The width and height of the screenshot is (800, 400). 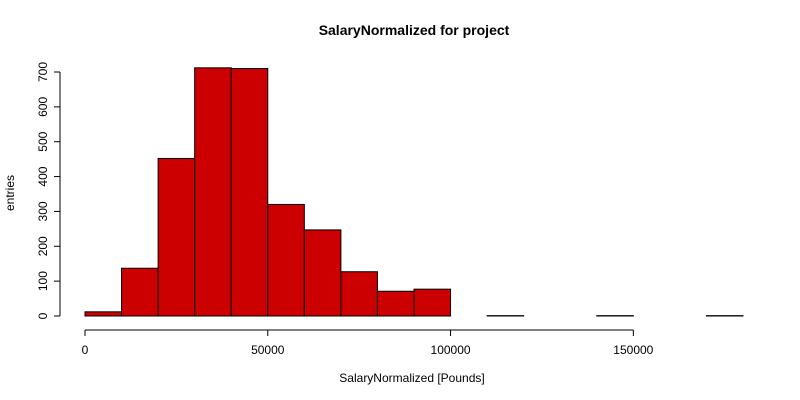 What do you see at coordinates (268, 350) in the screenshot?
I see `x-tick-label: 50000` at bounding box center [268, 350].